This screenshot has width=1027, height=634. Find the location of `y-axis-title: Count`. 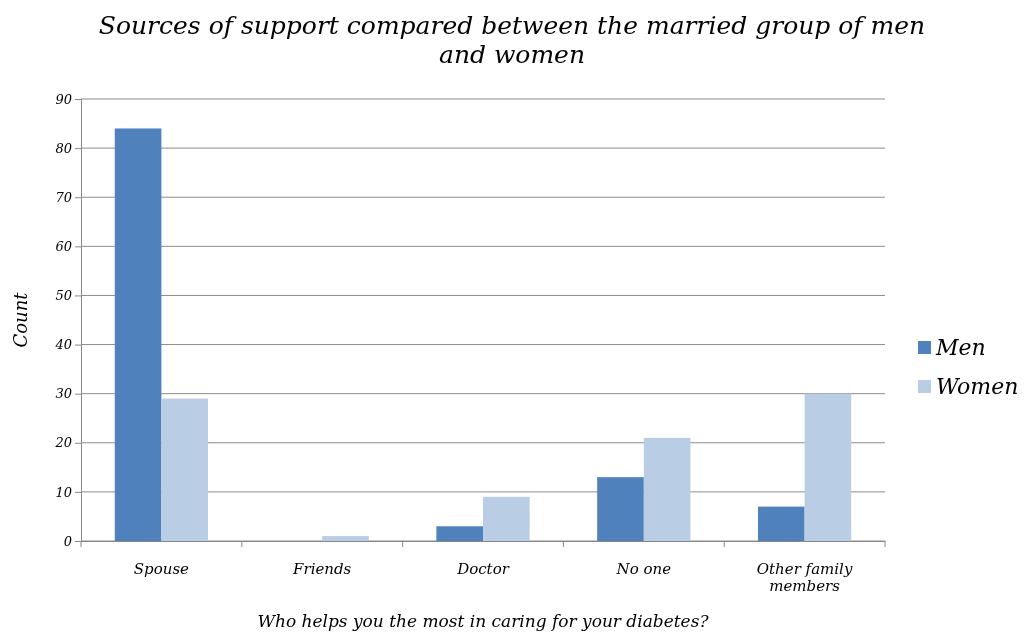

y-axis-title: Count is located at coordinates (20, 319).